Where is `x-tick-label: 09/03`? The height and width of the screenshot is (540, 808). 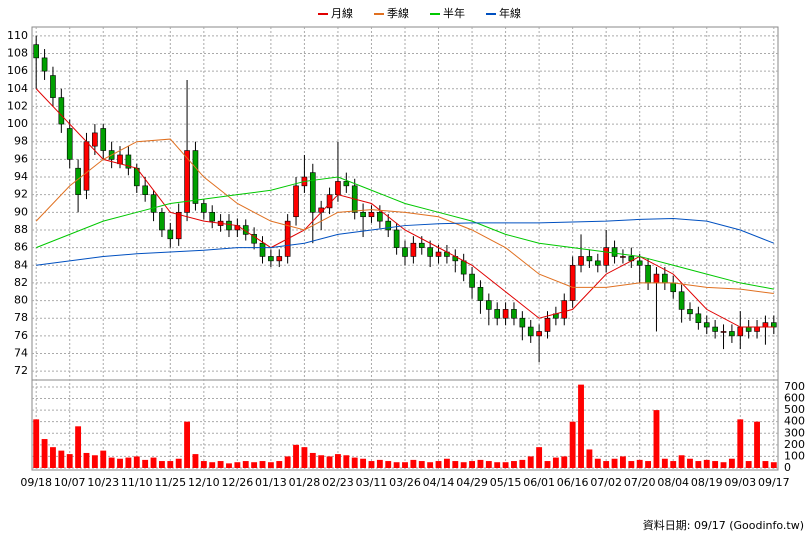 x-tick-label: 09/03 is located at coordinates (740, 482).